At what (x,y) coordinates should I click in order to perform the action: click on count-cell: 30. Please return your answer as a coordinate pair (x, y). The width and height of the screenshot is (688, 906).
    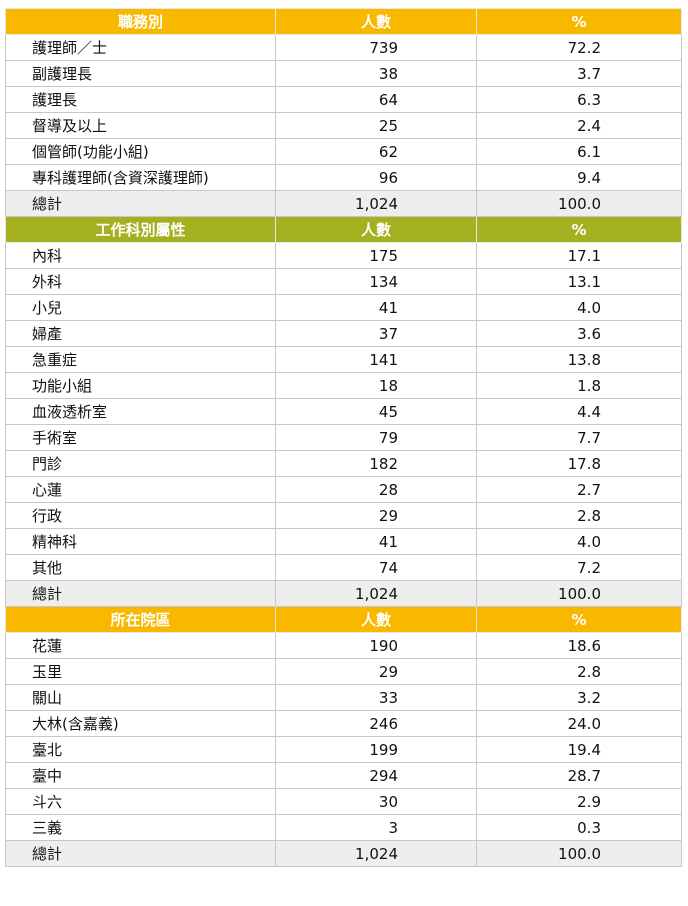
    Looking at the image, I should click on (376, 801).